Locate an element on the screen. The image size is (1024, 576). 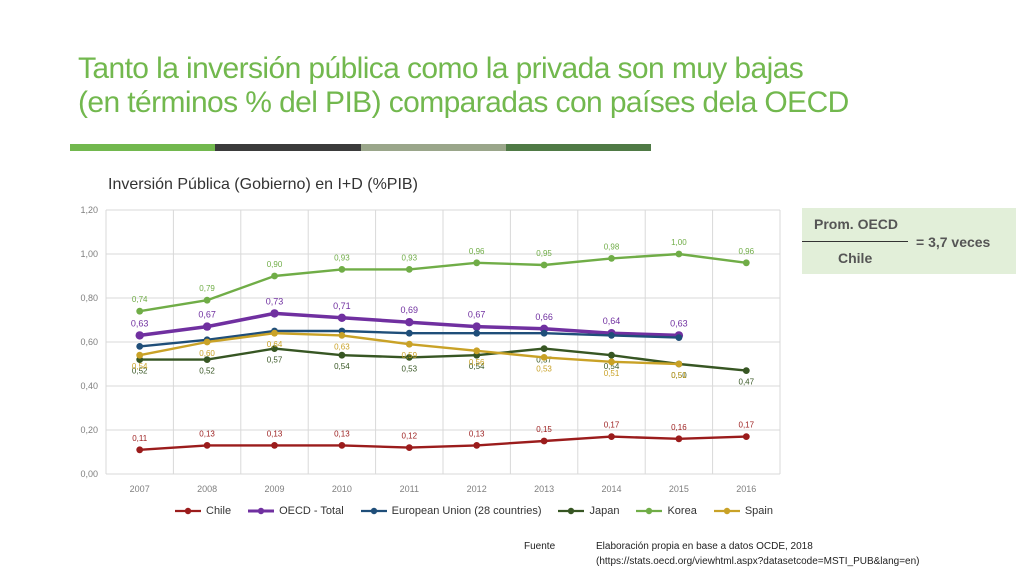
data-label: 0,15 is located at coordinates (544, 429).